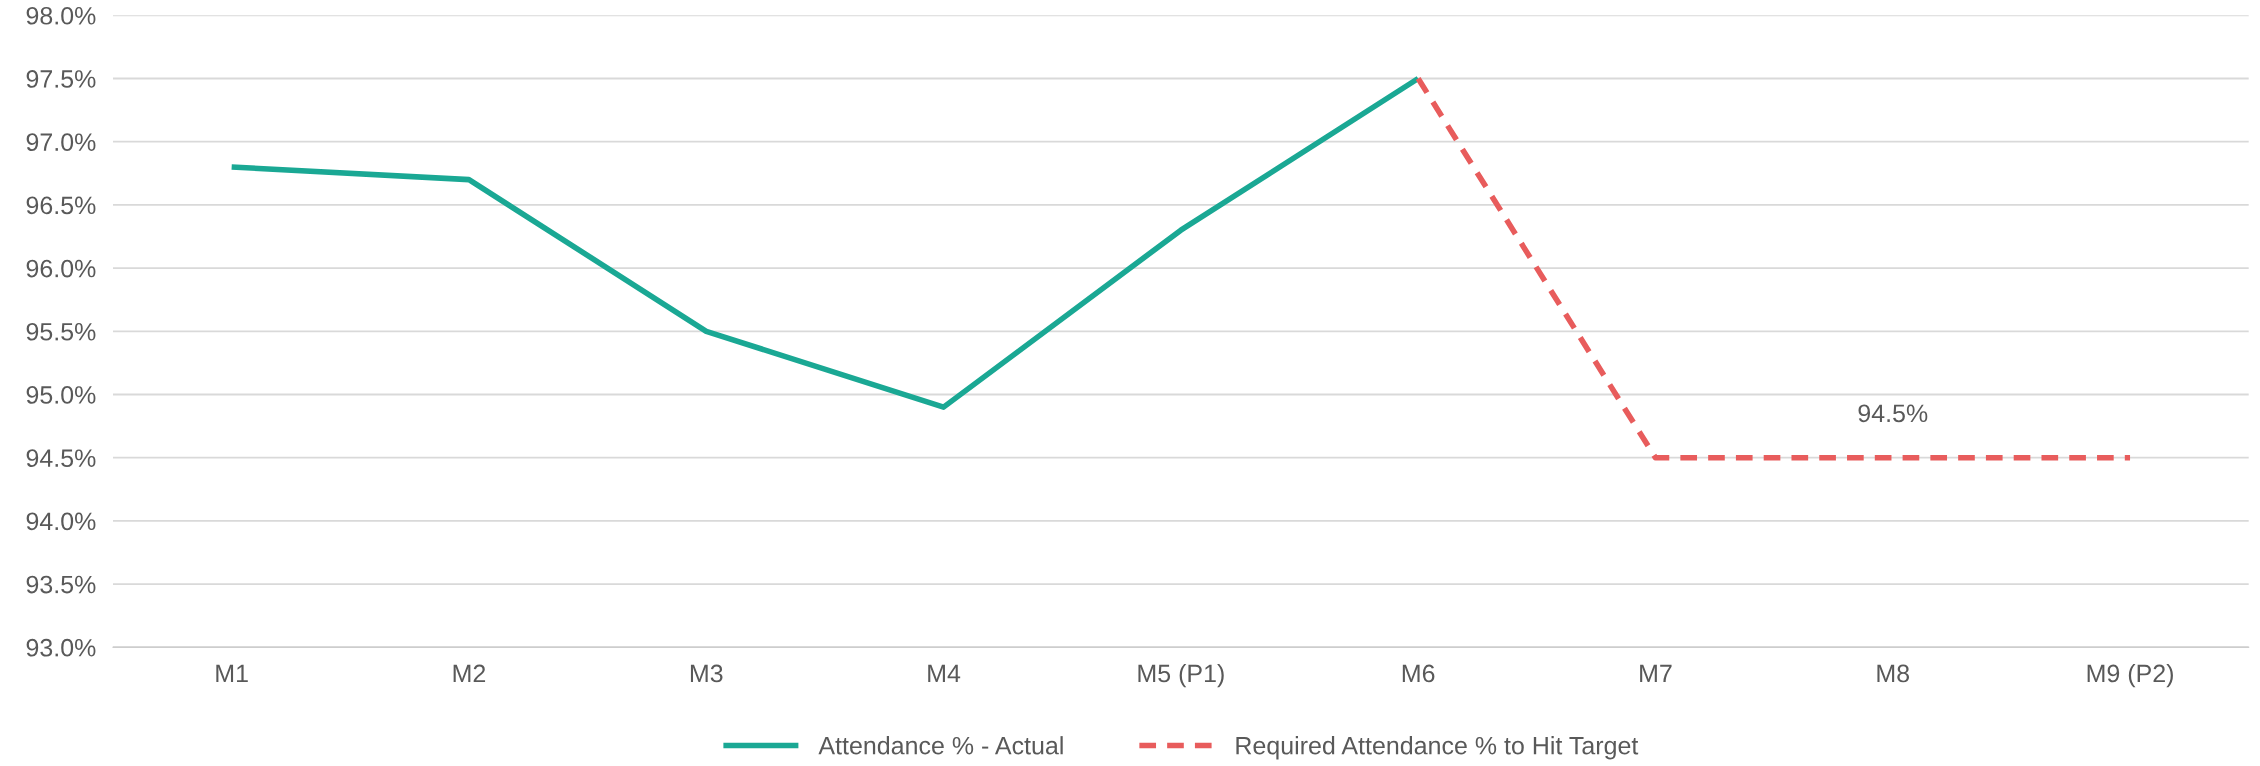 The image size is (2260, 766). I want to click on y-tick-label: 93.0%, so click(61, 647).